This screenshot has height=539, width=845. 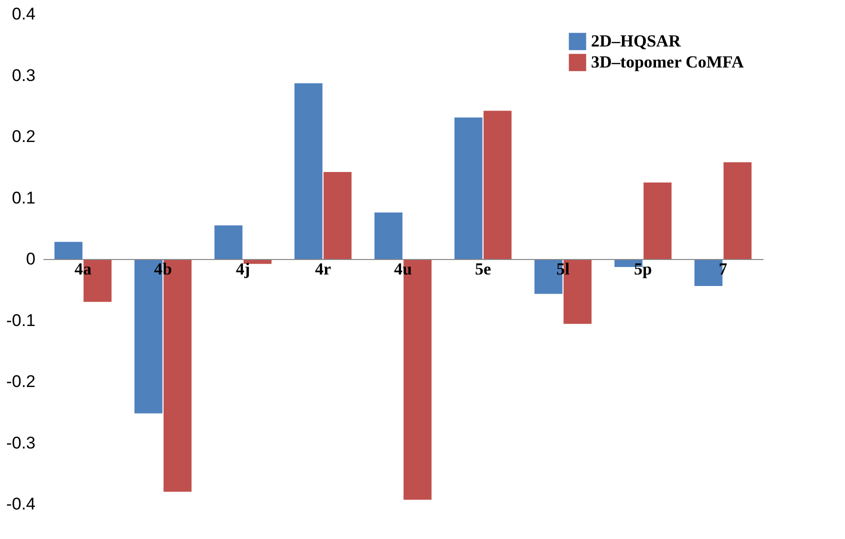 What do you see at coordinates (243, 269) in the screenshot?
I see `x-tick-label: 4j` at bounding box center [243, 269].